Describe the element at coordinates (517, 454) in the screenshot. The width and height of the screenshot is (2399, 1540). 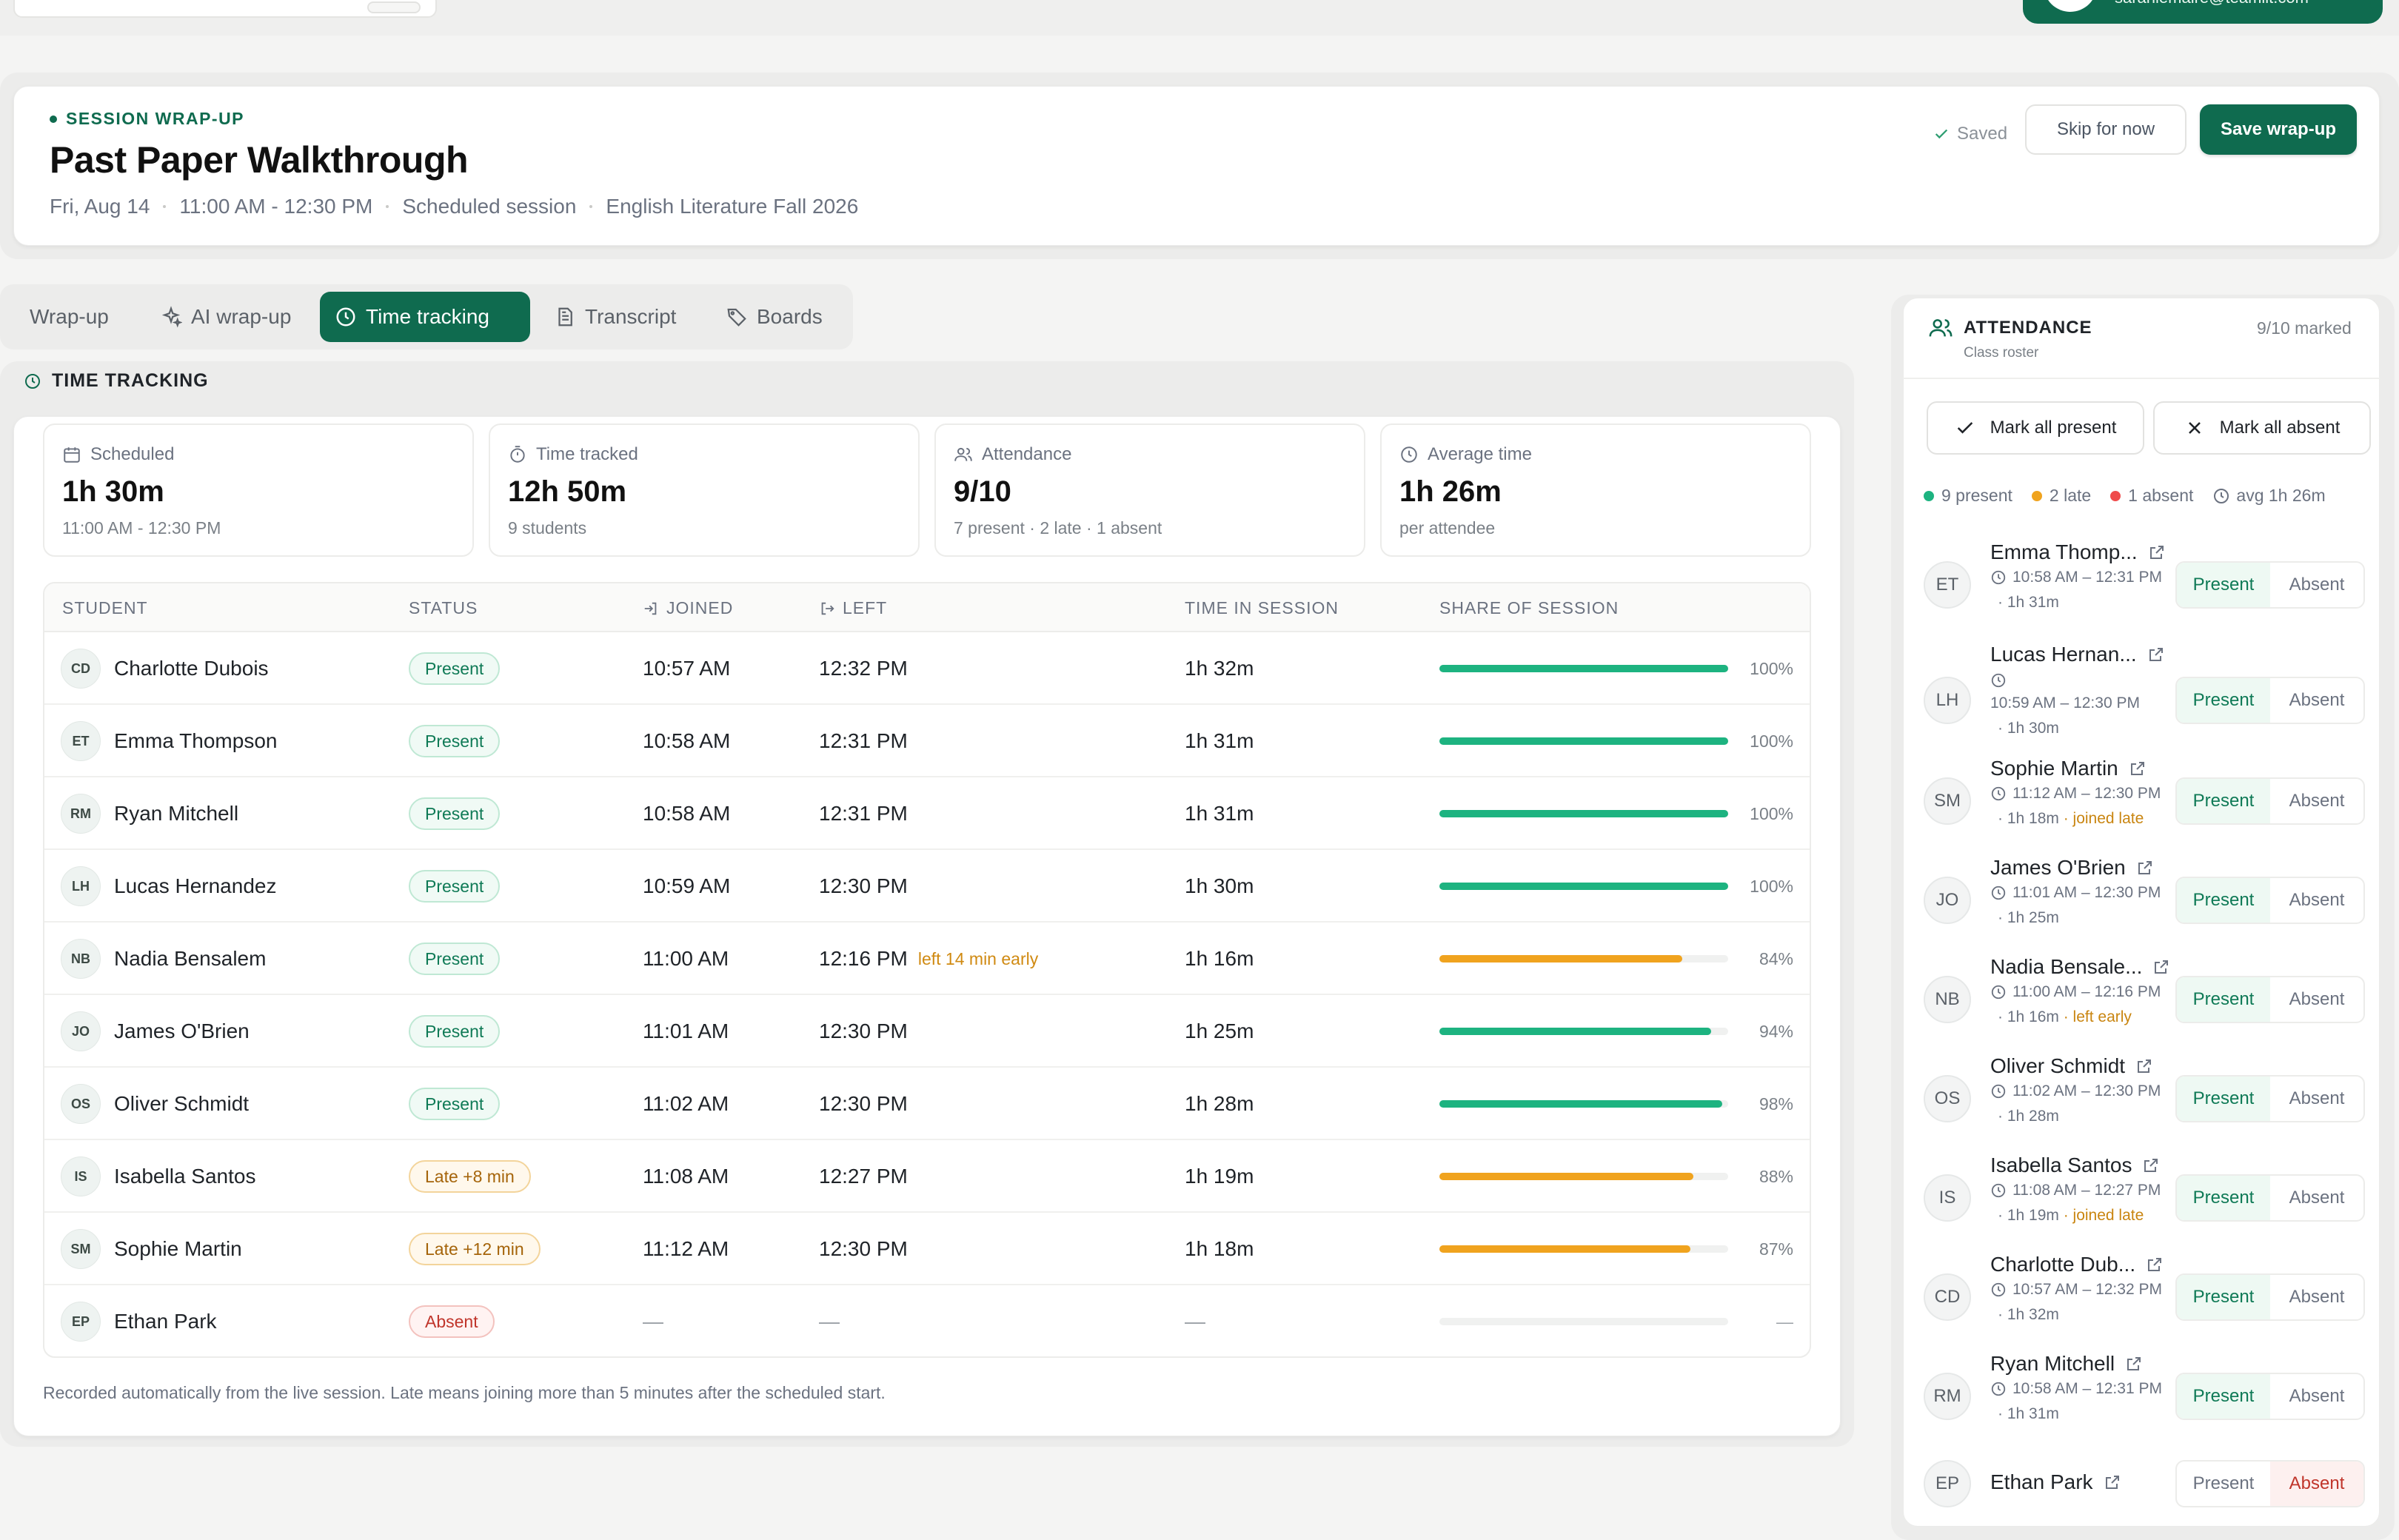
I see `stopwatch-icon` at that location.